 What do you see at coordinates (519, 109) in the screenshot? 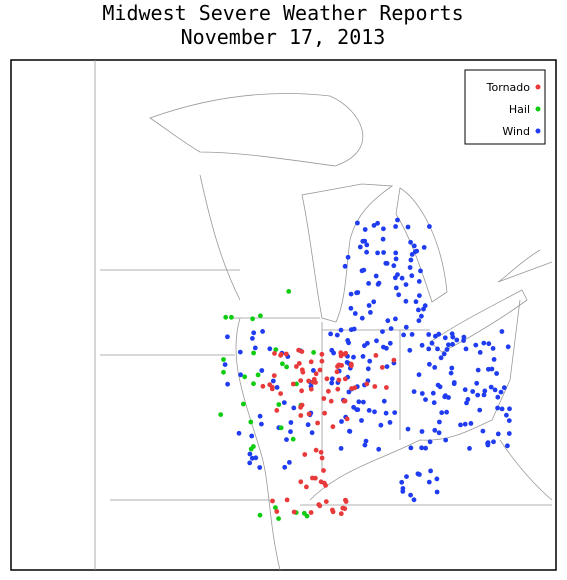
I see `legend-label: Hail` at bounding box center [519, 109].